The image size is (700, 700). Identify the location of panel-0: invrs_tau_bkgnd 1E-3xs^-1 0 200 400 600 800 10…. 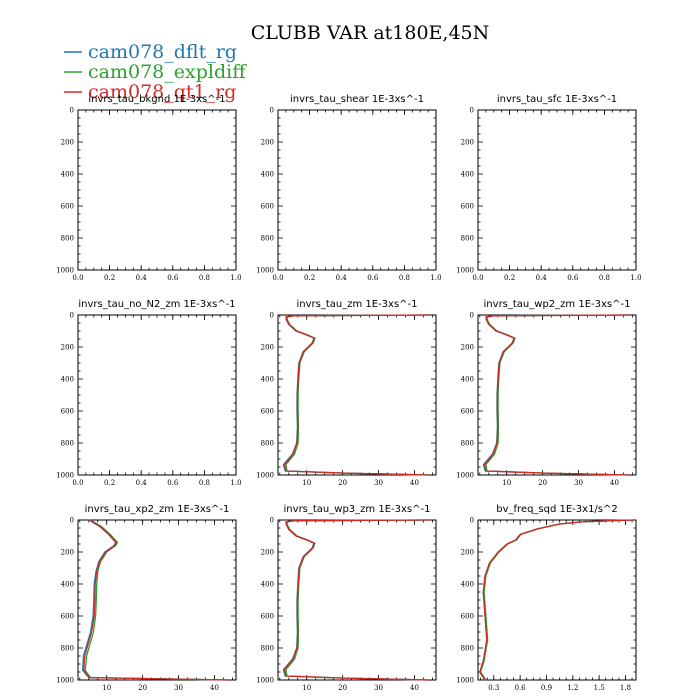
(148, 188).